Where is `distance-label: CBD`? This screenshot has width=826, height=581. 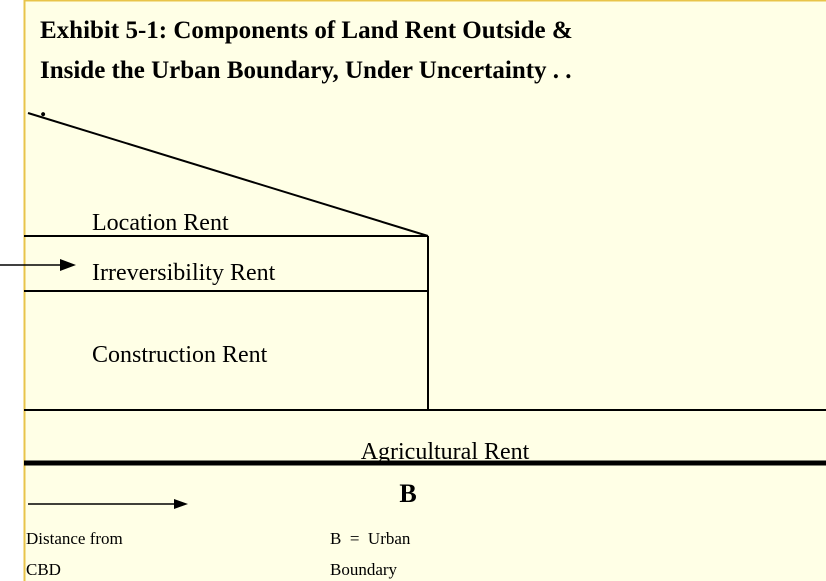 distance-label: CBD is located at coordinates (43, 569).